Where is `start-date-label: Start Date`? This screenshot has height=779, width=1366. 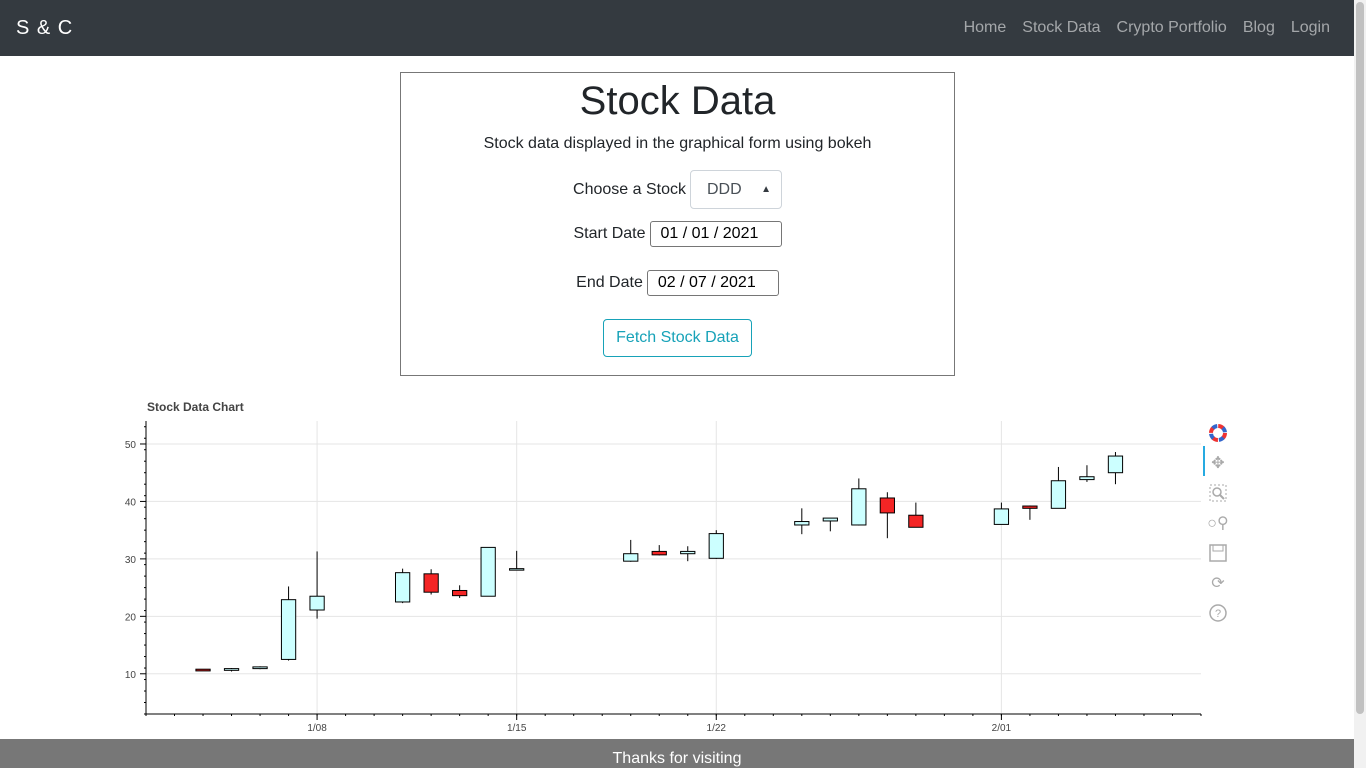 start-date-label: Start Date is located at coordinates (609, 233).